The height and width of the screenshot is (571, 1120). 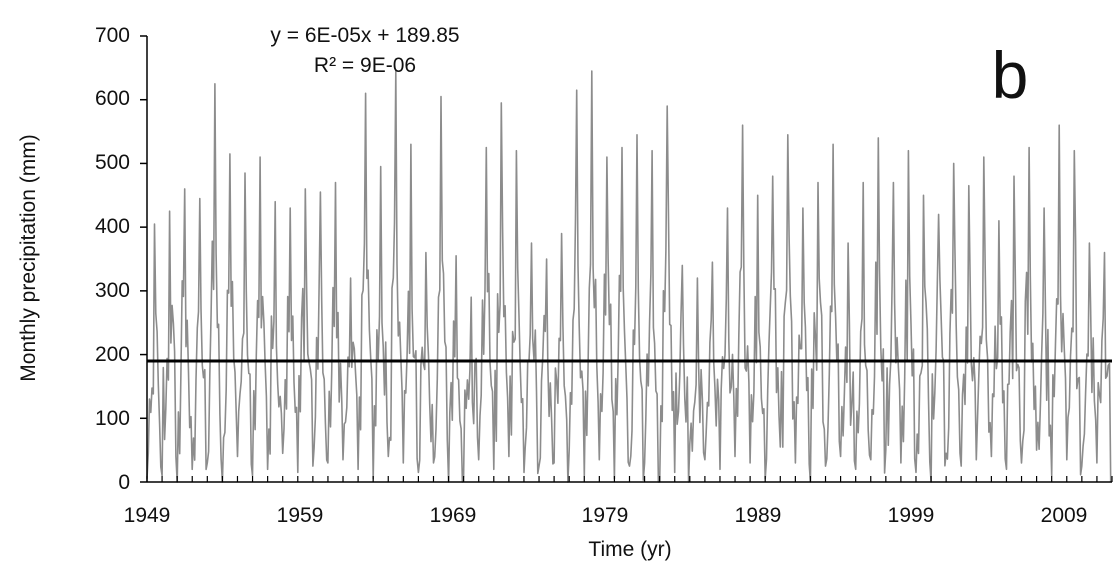 I want to click on y-tick-label: 700, so click(x=112, y=35).